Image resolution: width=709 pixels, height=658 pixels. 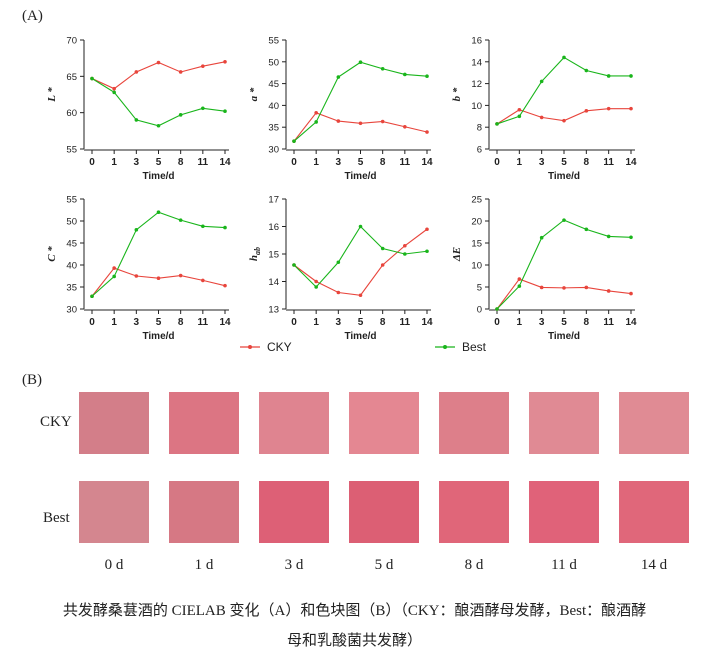 I want to click on chart-5-y-tick-label: 14, so click(x=273, y=282).